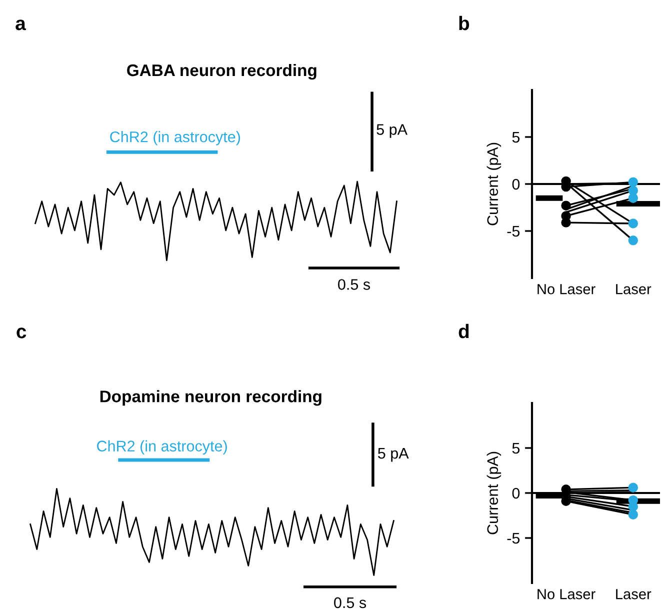  Describe the element at coordinates (211, 398) in the screenshot. I see `chart-title: Dopamine neuron recording` at that location.